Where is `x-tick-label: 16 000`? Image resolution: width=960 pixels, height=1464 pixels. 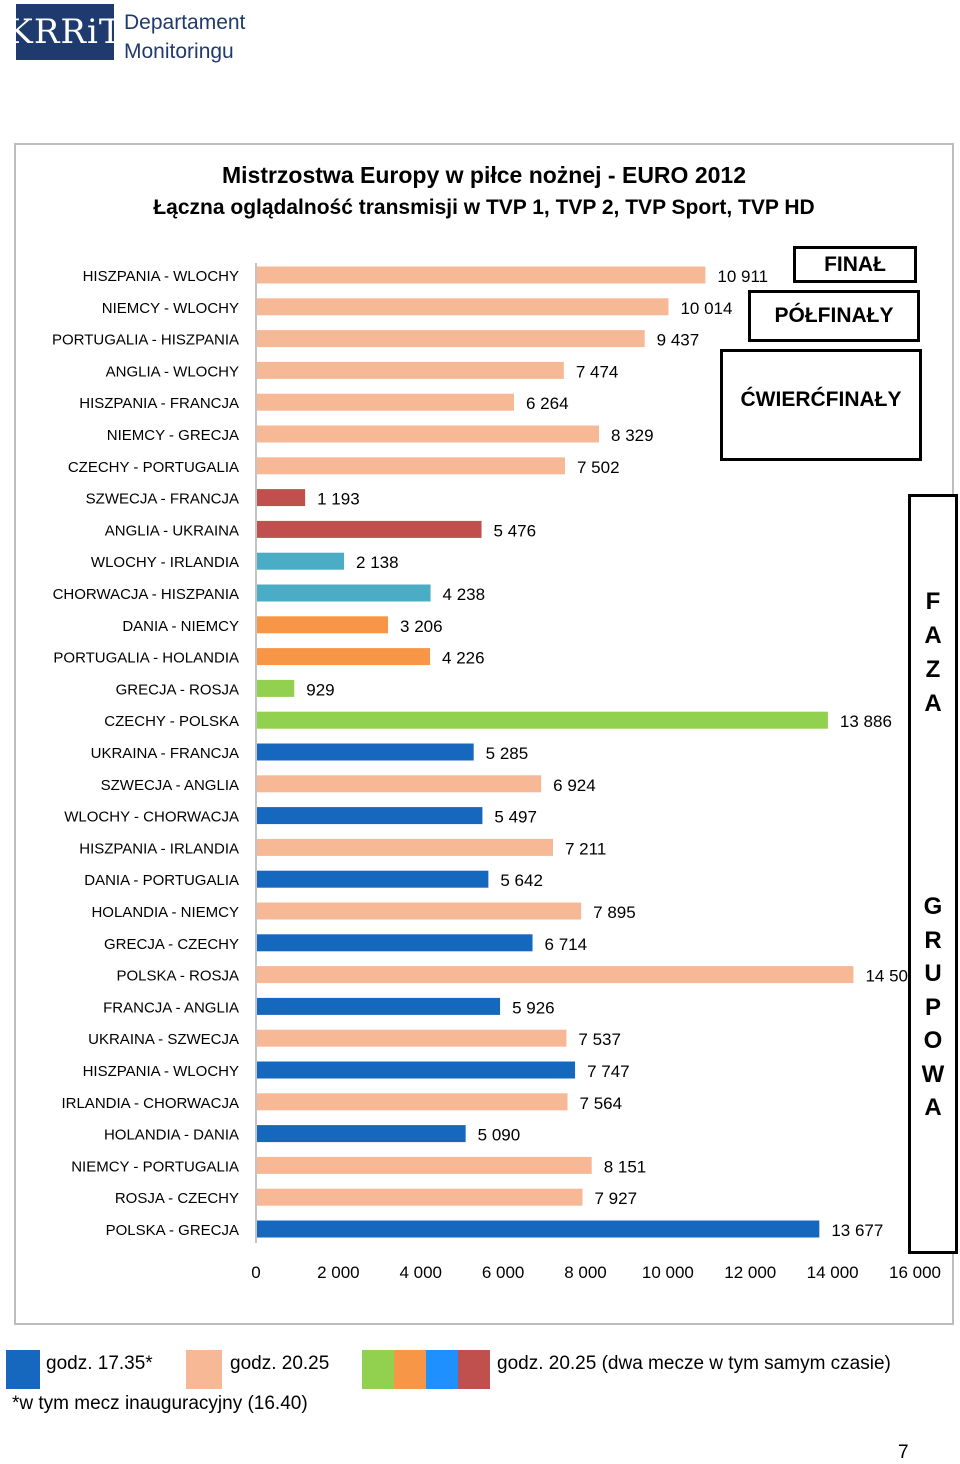 x-tick-label: 16 000 is located at coordinates (915, 1272).